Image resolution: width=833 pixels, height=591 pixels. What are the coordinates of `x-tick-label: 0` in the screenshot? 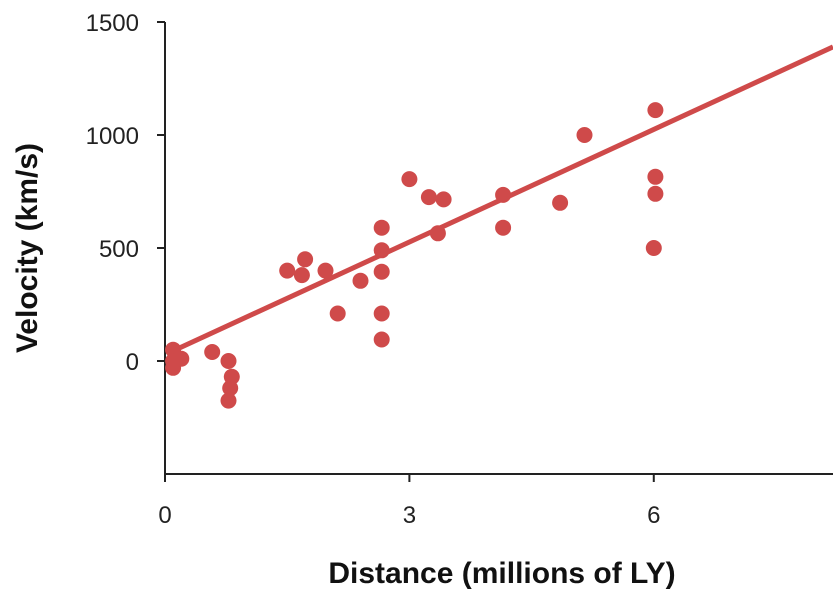 It's located at (164, 515).